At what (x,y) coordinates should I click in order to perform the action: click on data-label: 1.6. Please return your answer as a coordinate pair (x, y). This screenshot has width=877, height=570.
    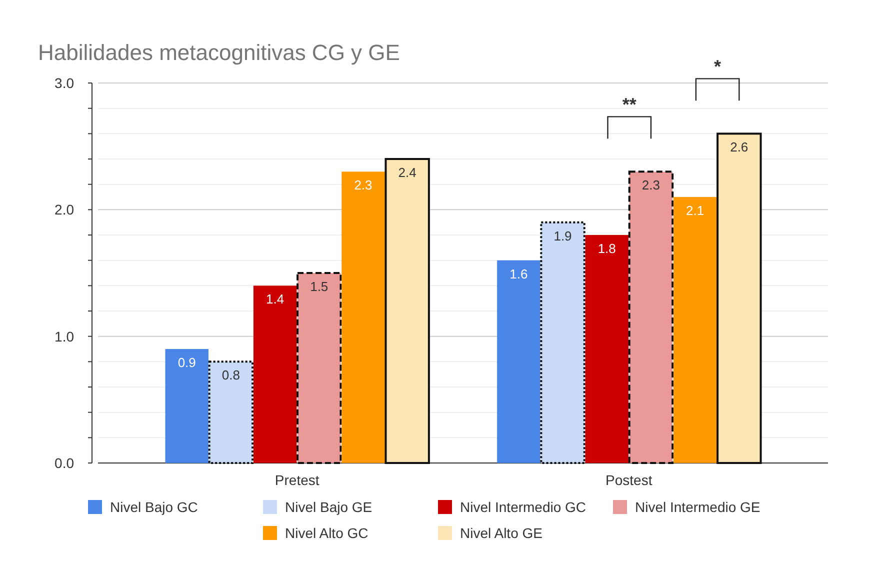
    Looking at the image, I should click on (519, 274).